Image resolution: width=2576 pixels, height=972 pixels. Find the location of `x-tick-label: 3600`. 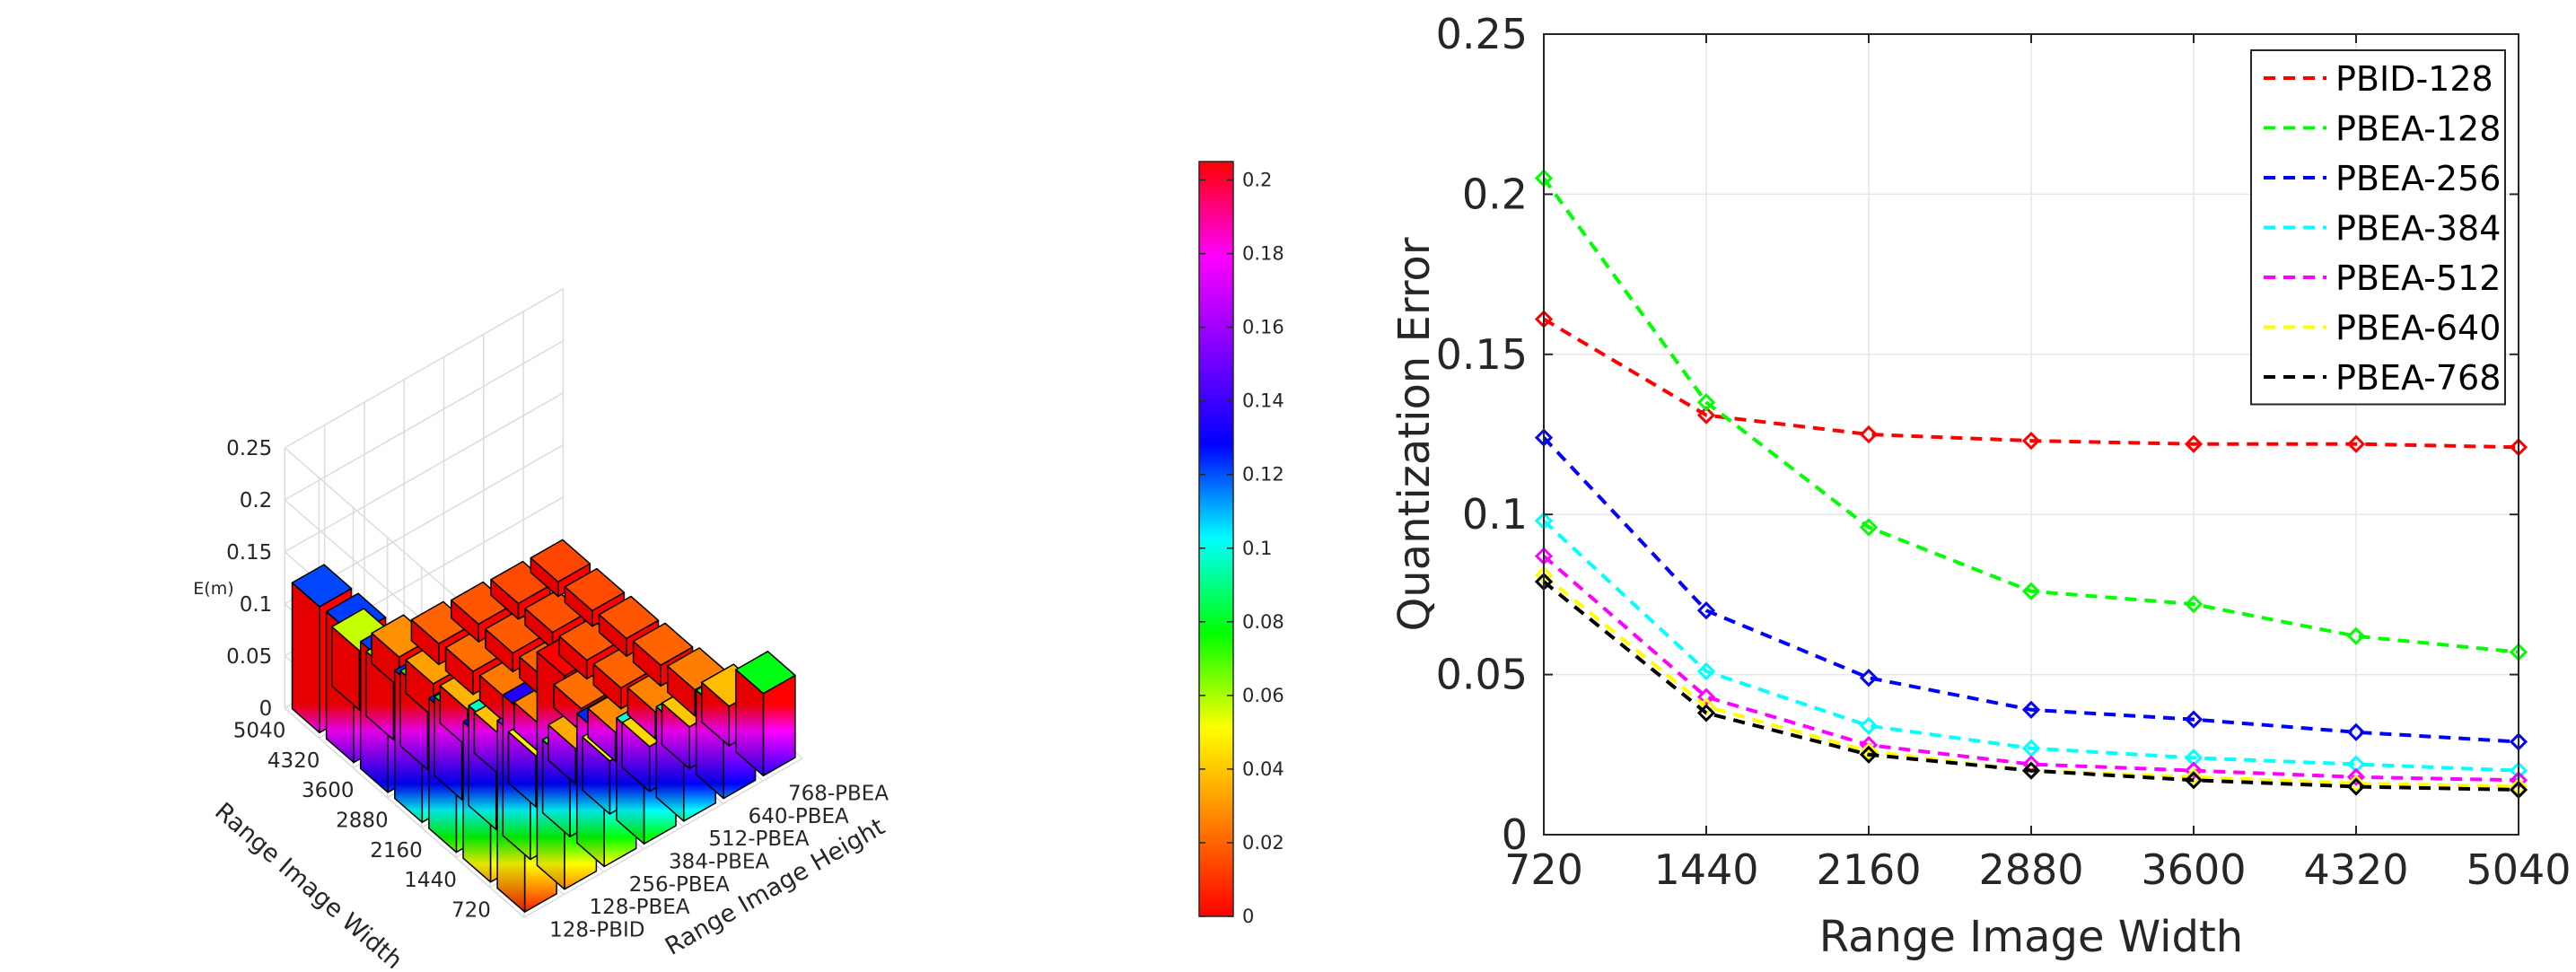

x-tick-label: 3600 is located at coordinates (2193, 870).